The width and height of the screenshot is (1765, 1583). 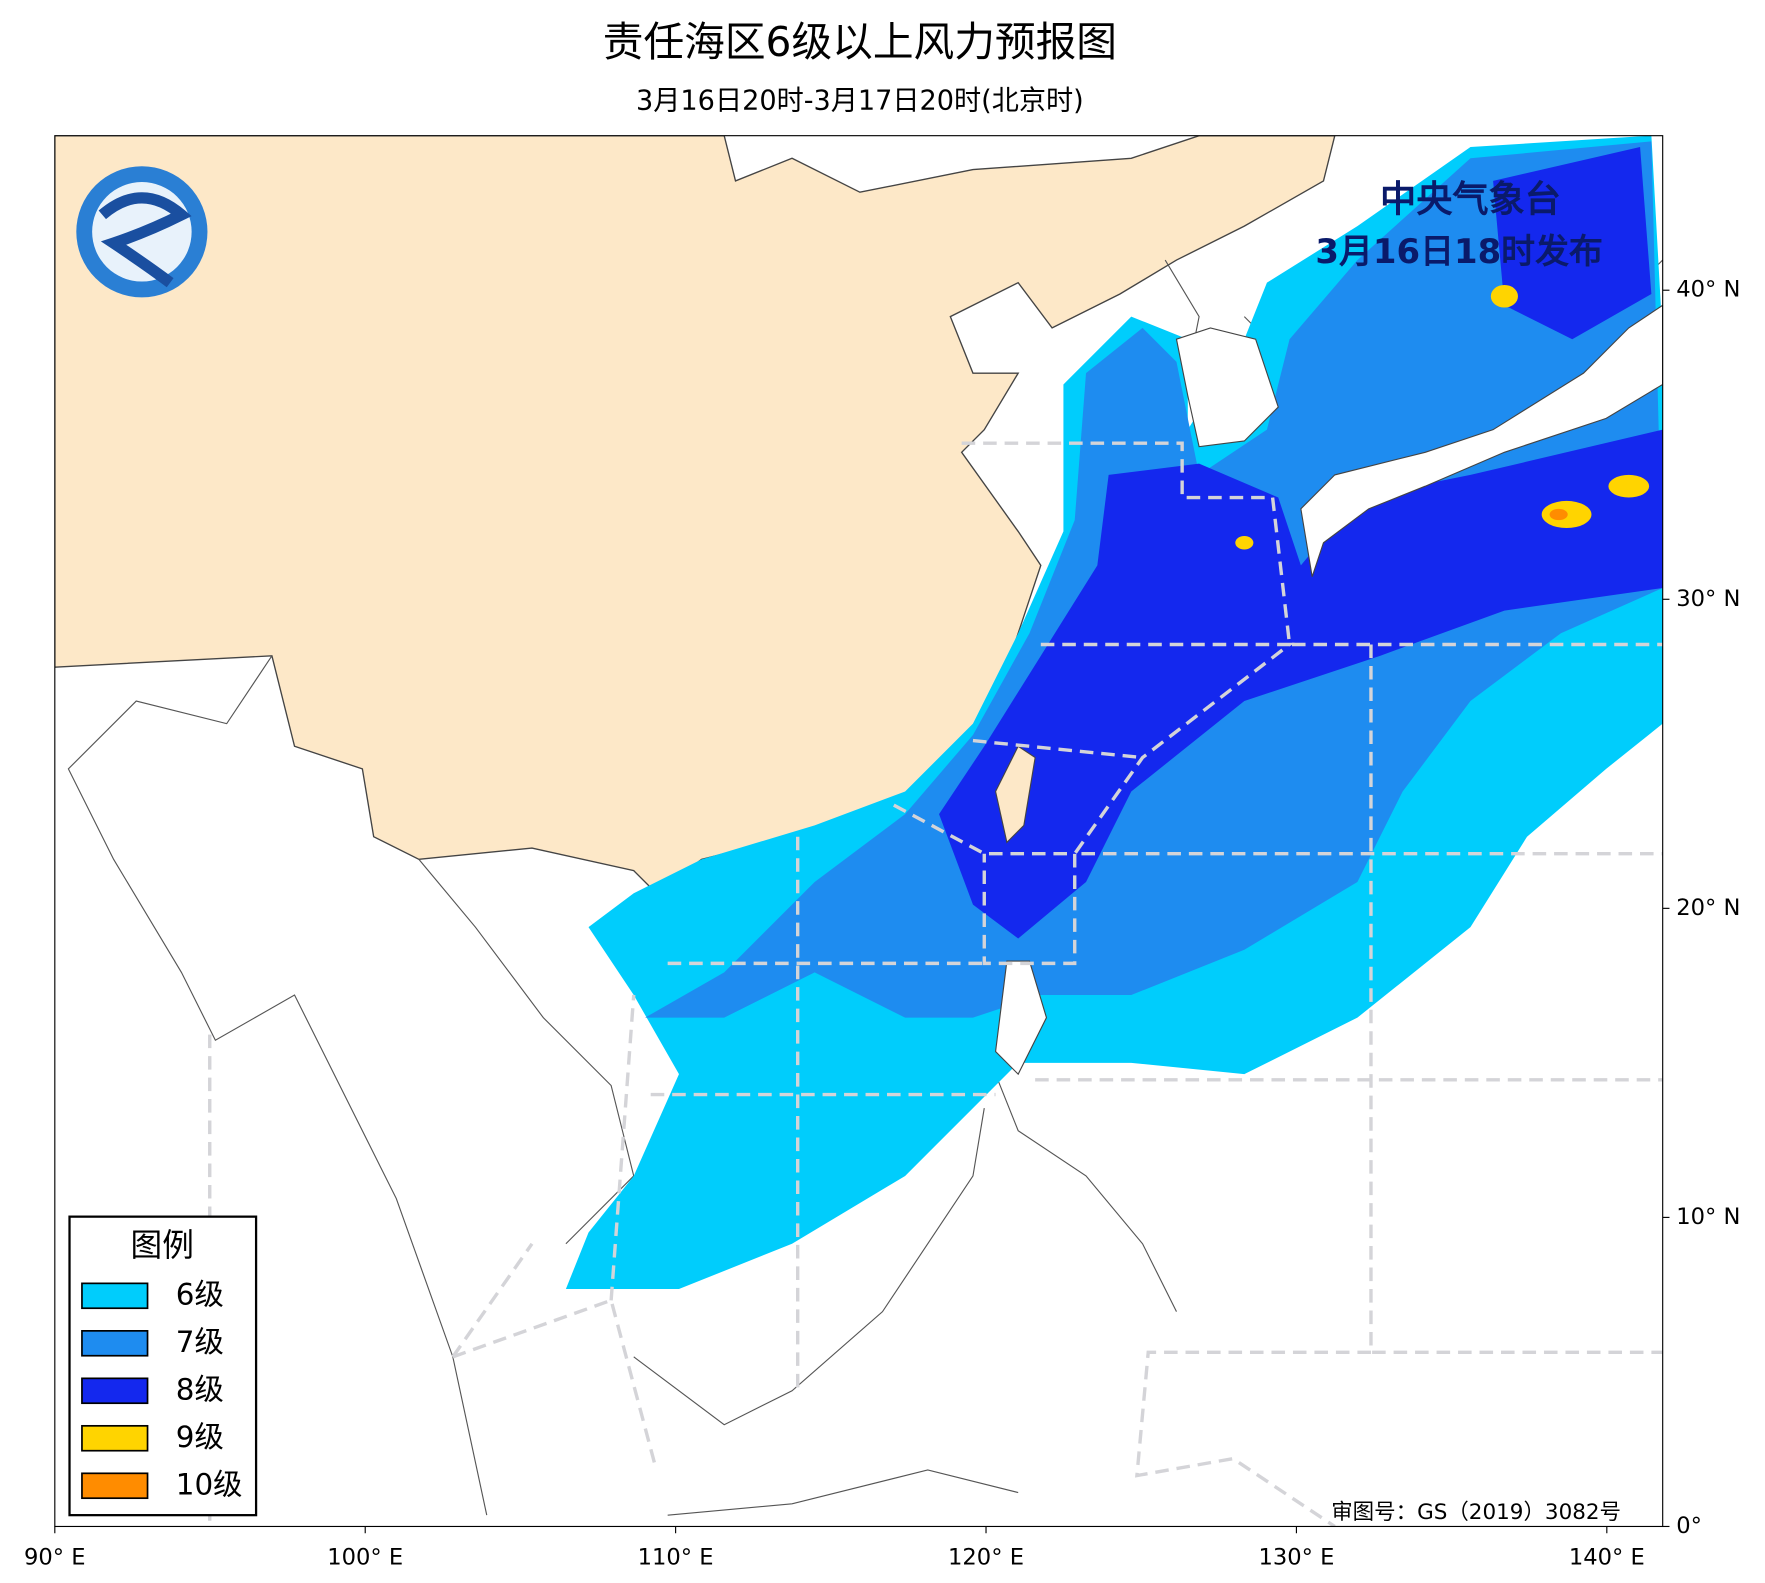 I want to click on x-tick-label: 110° E, so click(x=676, y=1558).